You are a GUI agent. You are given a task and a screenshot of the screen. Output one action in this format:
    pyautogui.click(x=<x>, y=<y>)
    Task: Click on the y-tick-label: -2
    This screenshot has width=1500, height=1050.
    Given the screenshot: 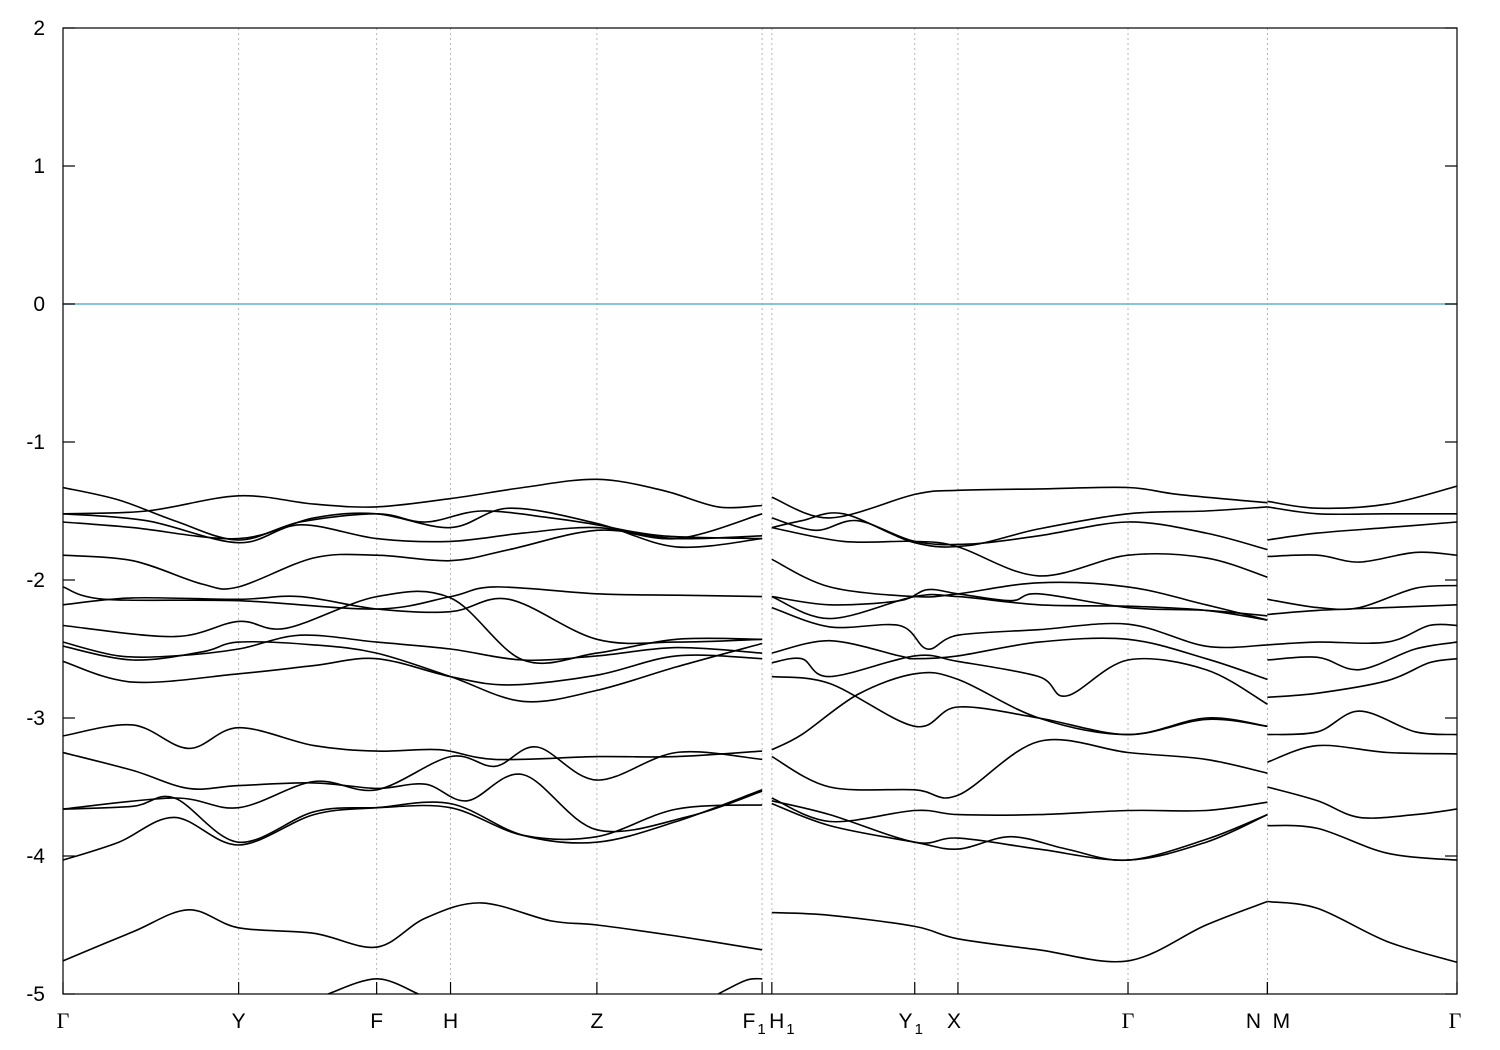 What is the action you would take?
    pyautogui.click(x=35, y=580)
    